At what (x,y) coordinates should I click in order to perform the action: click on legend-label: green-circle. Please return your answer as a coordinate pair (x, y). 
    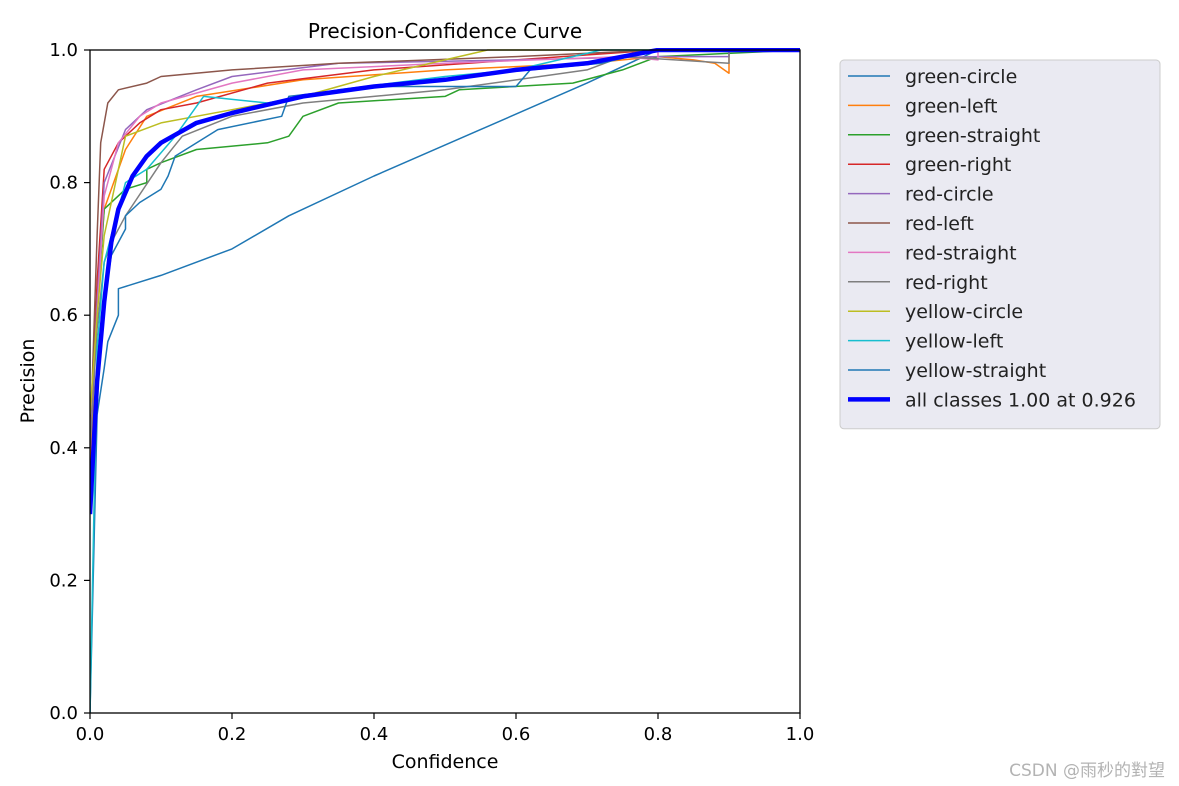
    Looking at the image, I should click on (961, 77).